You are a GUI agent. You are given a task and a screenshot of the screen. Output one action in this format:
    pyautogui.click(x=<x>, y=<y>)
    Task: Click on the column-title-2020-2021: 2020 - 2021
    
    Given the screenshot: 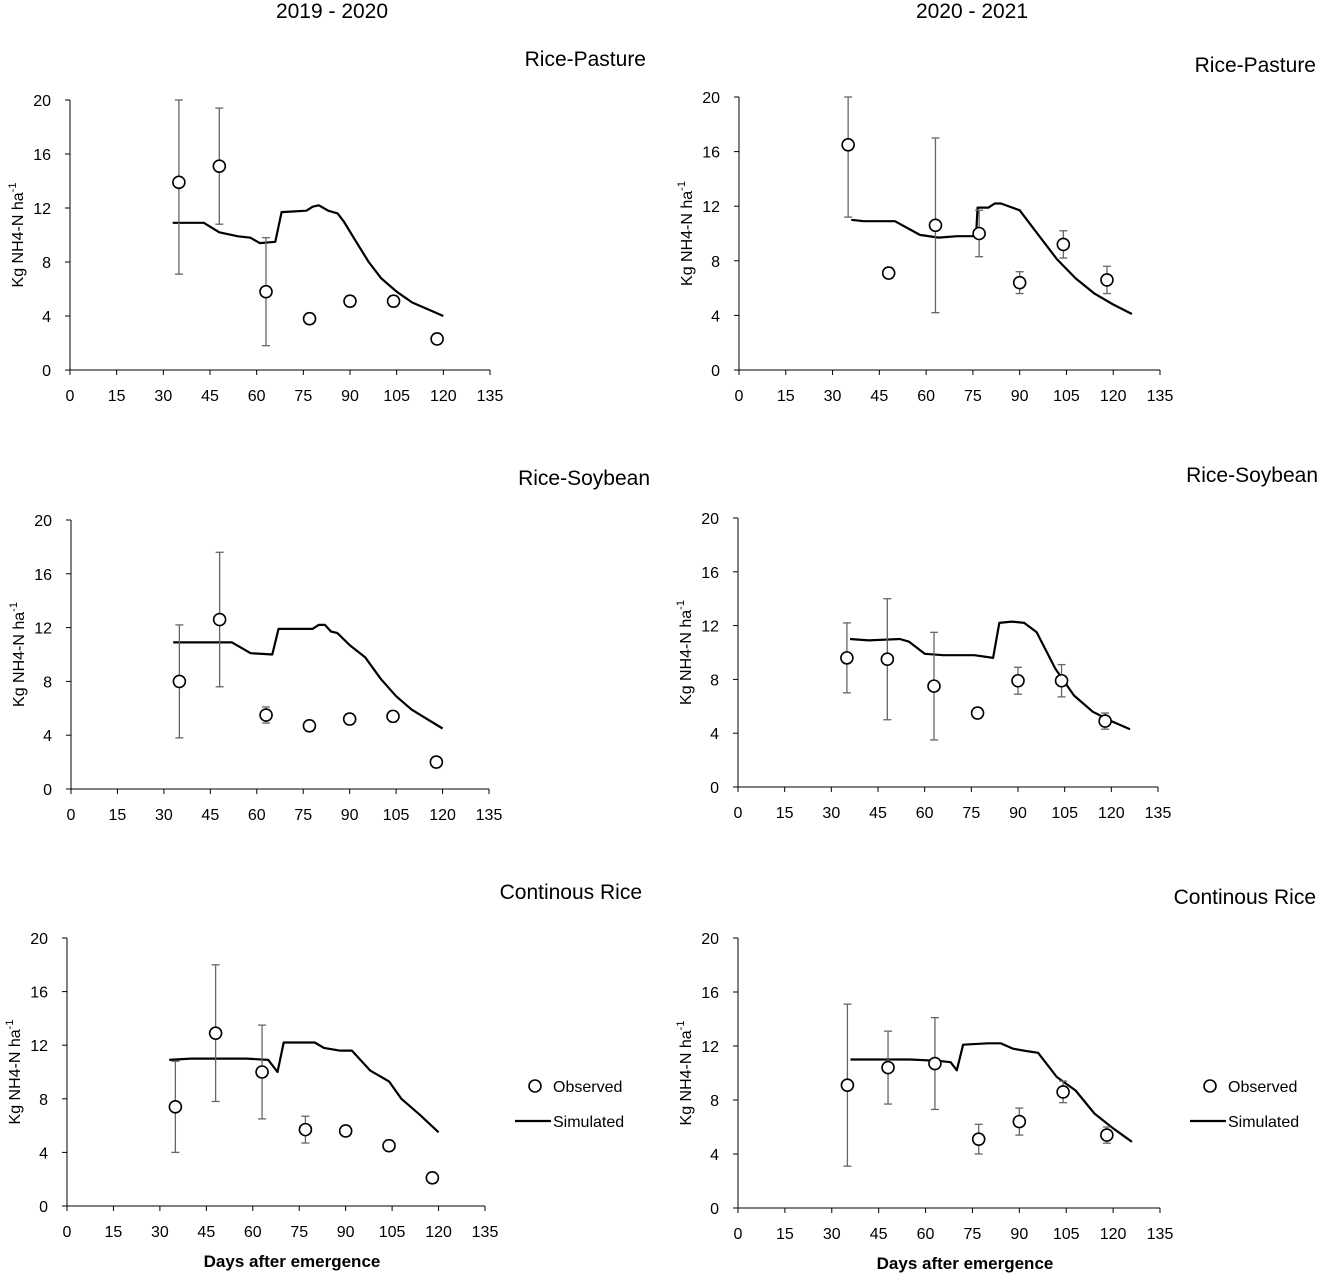 What is the action you would take?
    pyautogui.click(x=972, y=11)
    